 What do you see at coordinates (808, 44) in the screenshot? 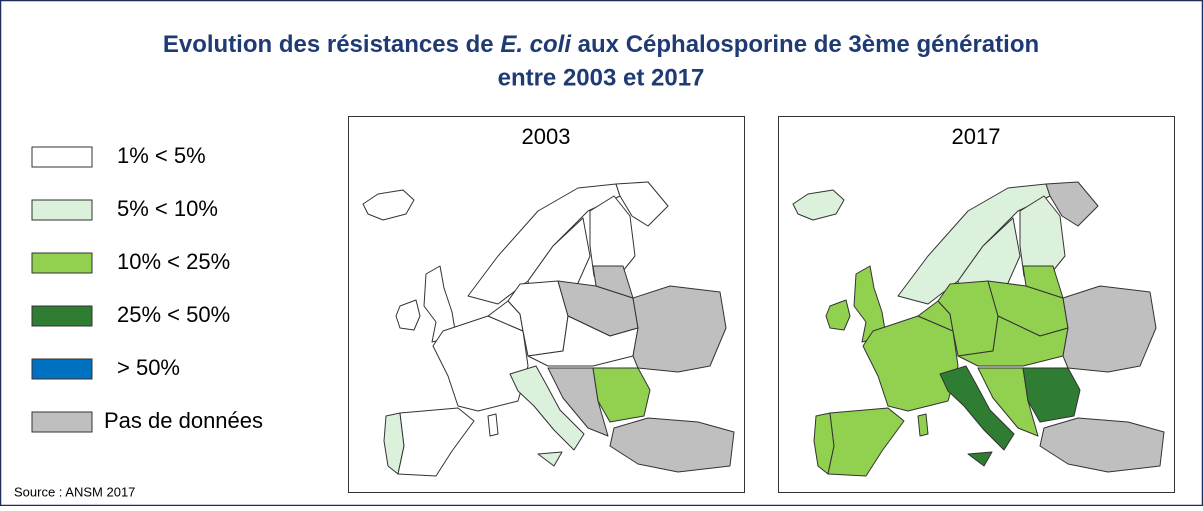
I see `title-part: aux Céphalosporine de 3ème génération` at bounding box center [808, 44].